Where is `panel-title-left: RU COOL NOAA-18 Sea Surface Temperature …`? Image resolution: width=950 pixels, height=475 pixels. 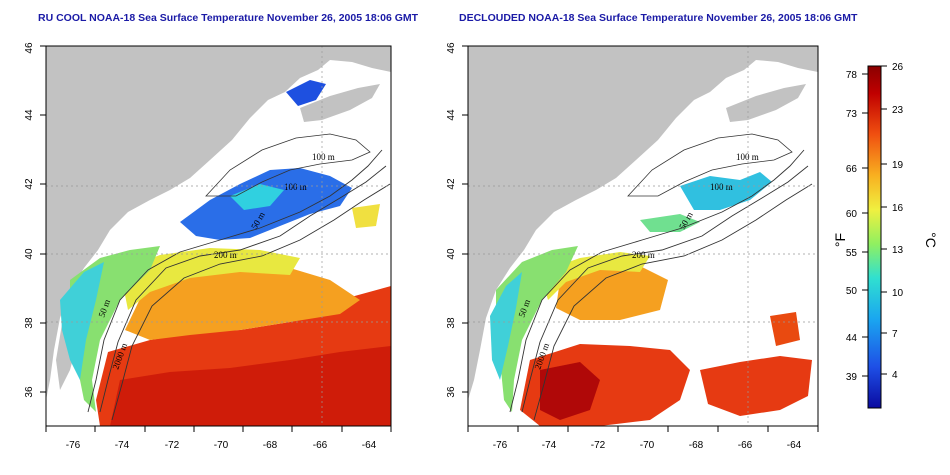
panel-title-left: RU COOL NOAA-18 Sea Surface Temperature … is located at coordinates (228, 18).